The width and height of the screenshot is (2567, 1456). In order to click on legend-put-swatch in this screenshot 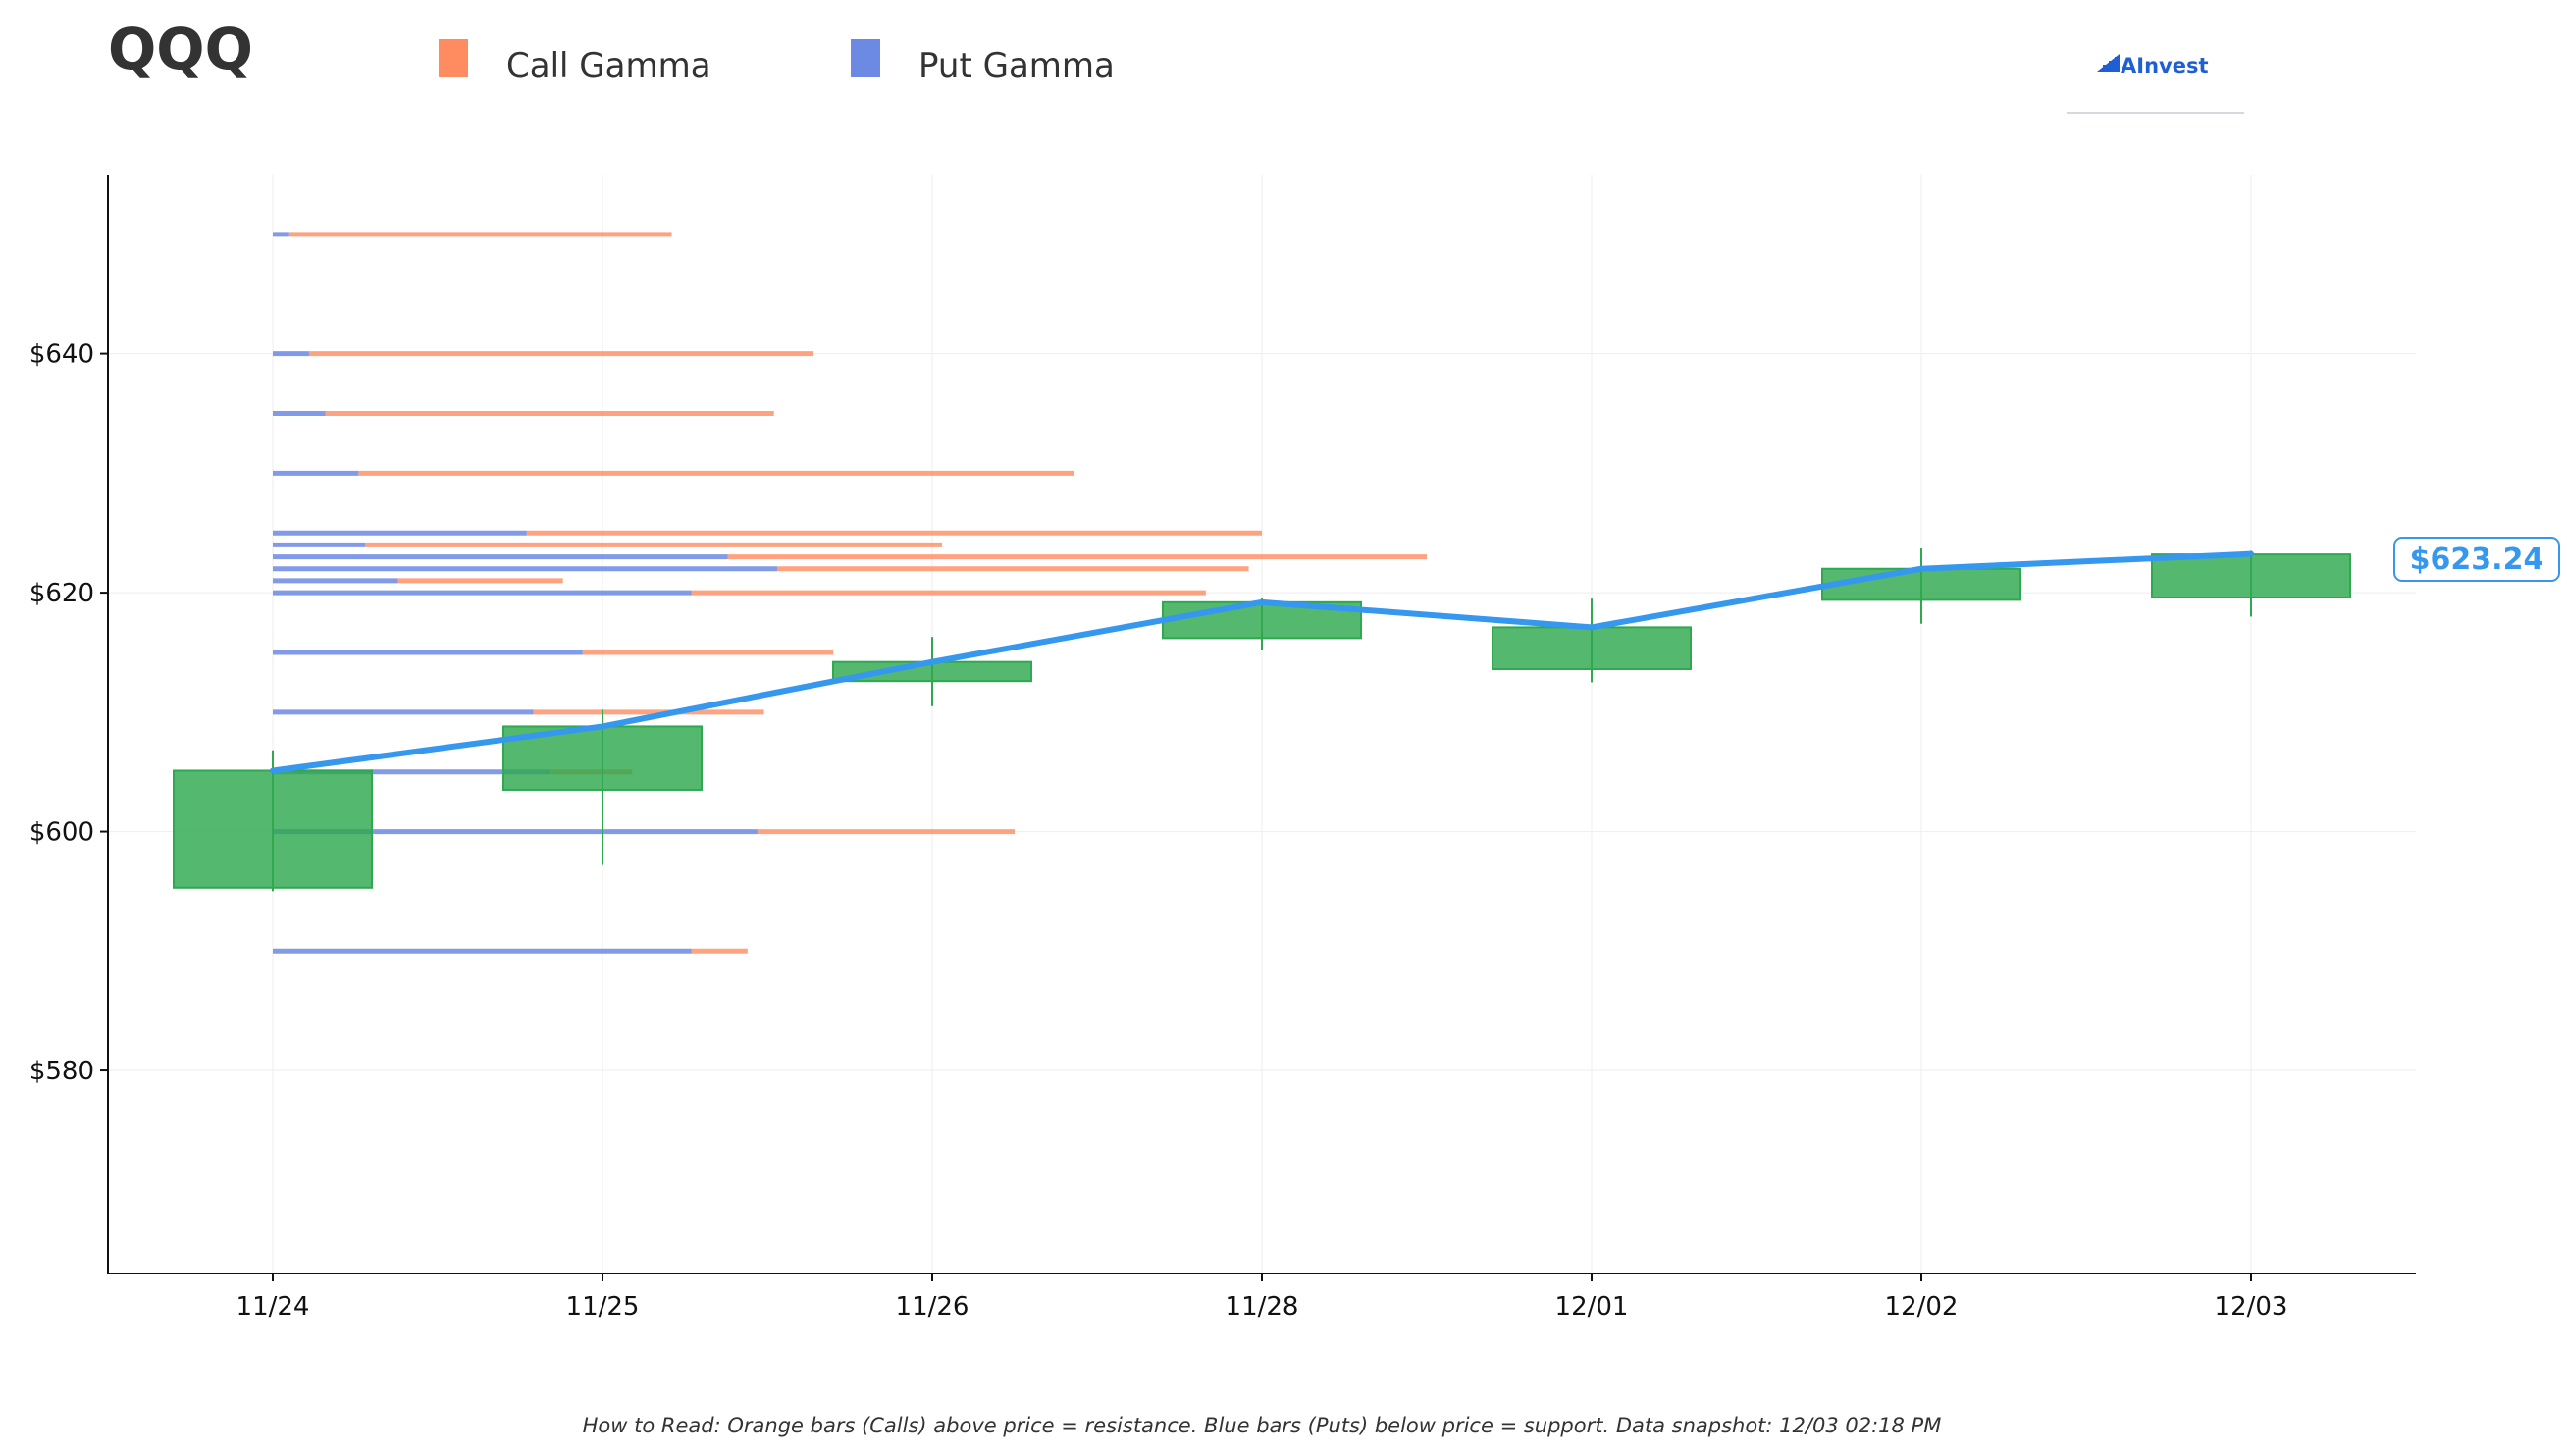, I will do `click(866, 58)`.